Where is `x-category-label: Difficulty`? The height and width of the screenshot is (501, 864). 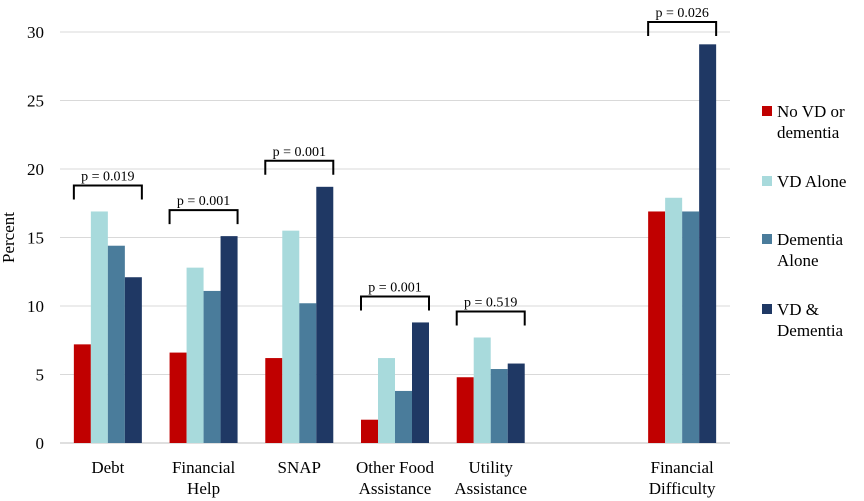 x-category-label: Difficulty is located at coordinates (682, 488).